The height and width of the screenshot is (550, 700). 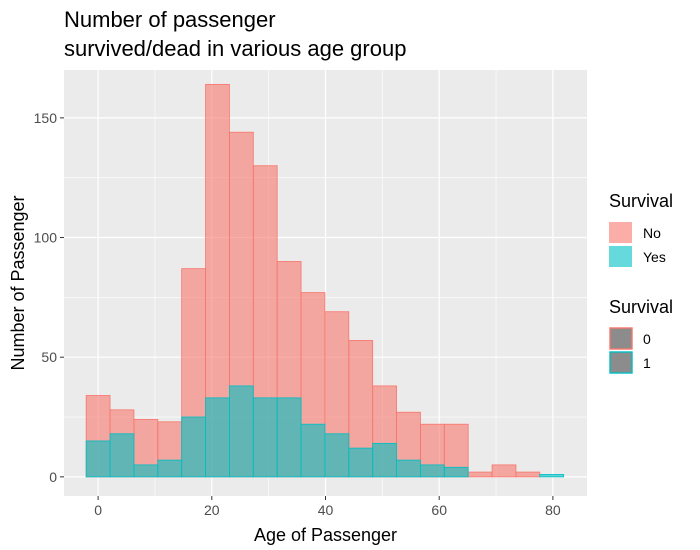 I want to click on legend-fill-title: Survival, so click(x=641, y=201).